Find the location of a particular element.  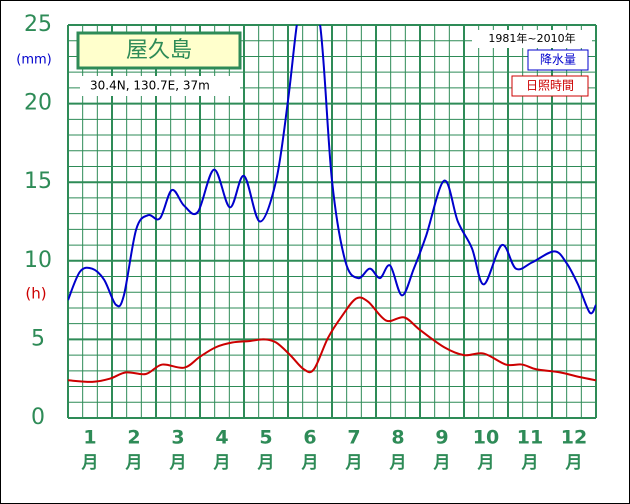

series-line is located at coordinates (332, 339).